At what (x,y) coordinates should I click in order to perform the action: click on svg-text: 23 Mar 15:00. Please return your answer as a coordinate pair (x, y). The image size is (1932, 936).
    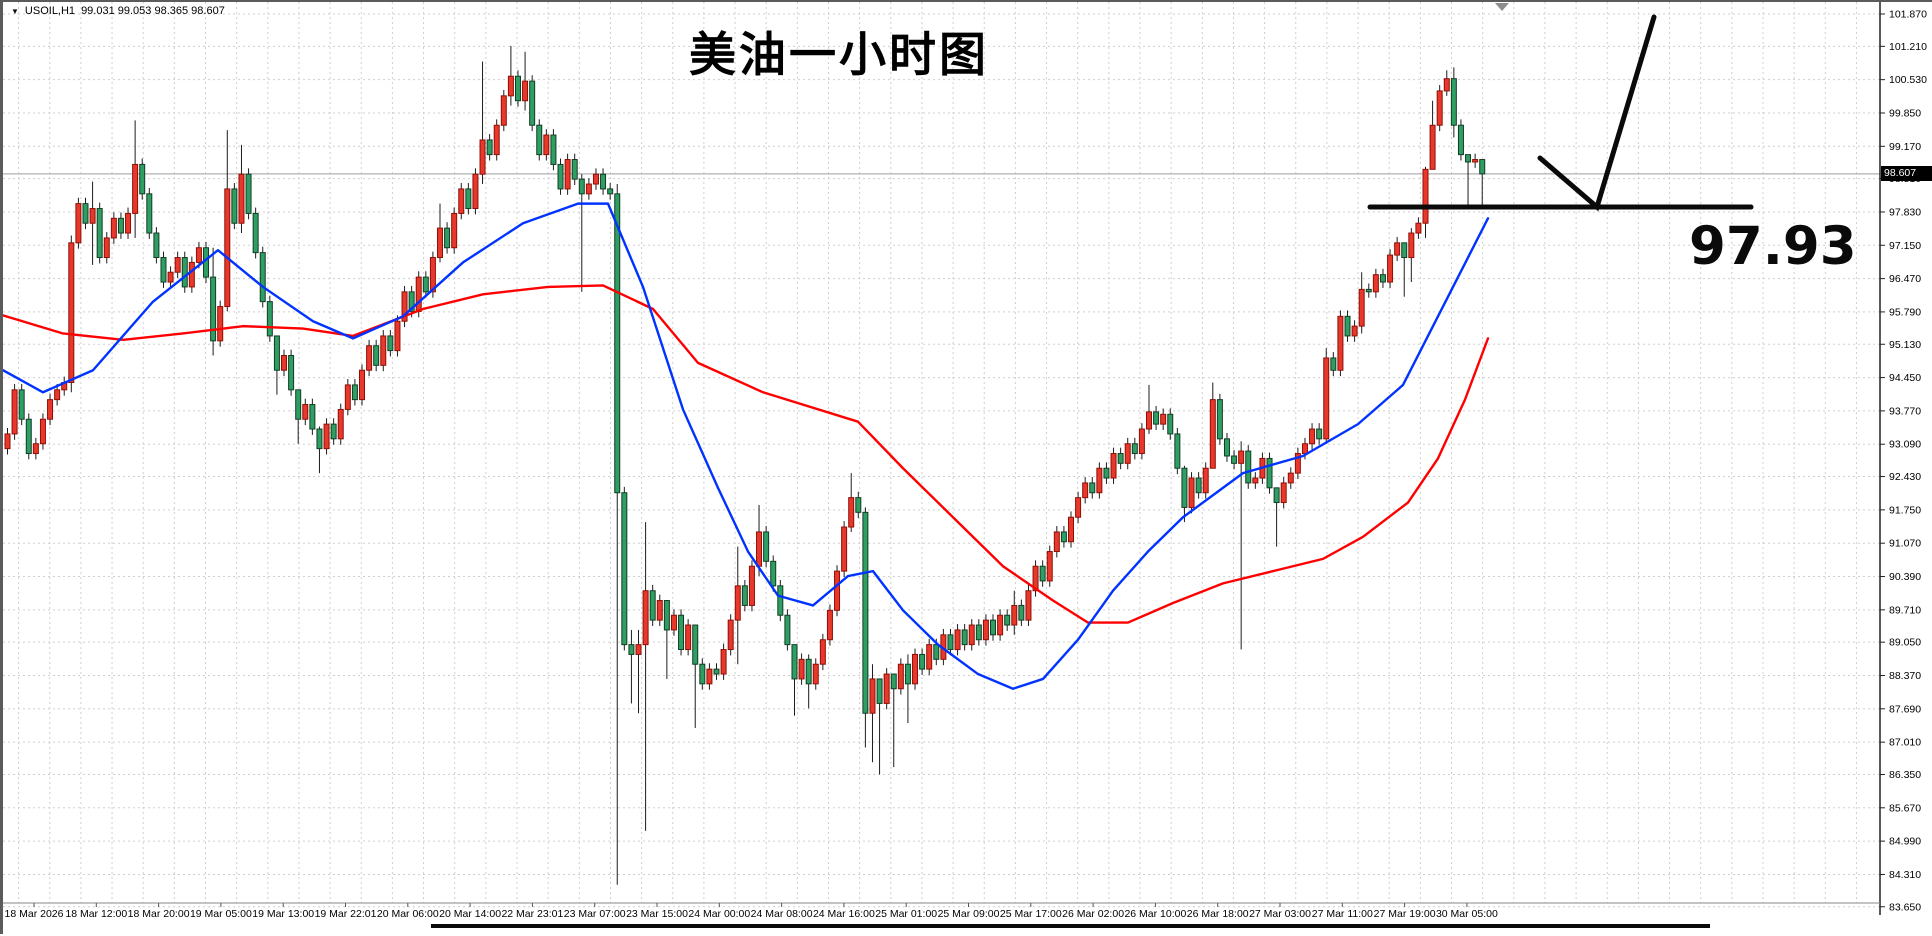
    Looking at the image, I should click on (657, 914).